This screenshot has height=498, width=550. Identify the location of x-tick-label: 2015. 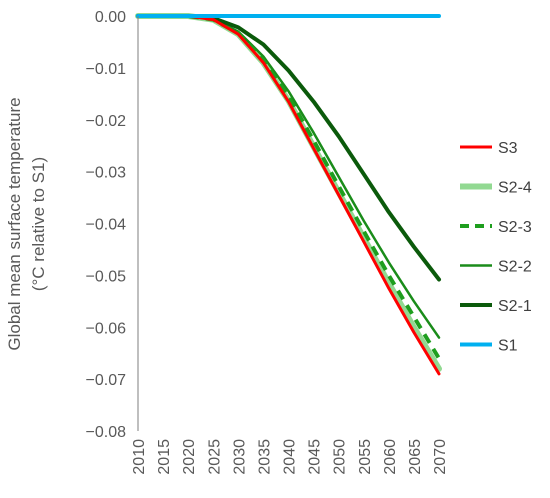
(164, 457).